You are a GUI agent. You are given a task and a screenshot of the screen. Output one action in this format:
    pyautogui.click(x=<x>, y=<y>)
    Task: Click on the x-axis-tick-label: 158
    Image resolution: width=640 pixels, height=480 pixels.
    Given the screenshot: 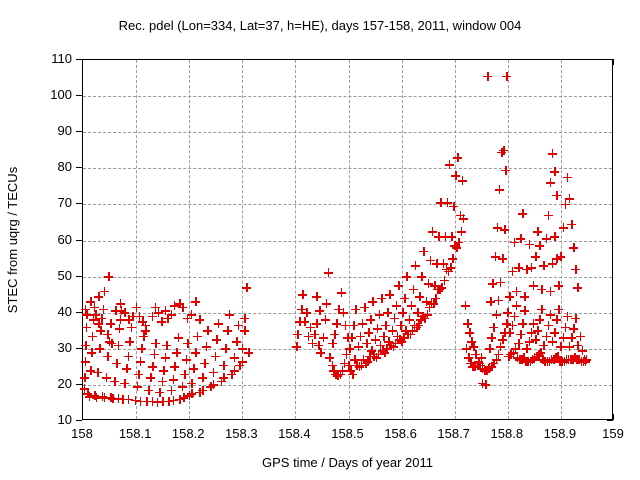 What is the action you would take?
    pyautogui.click(x=82, y=433)
    